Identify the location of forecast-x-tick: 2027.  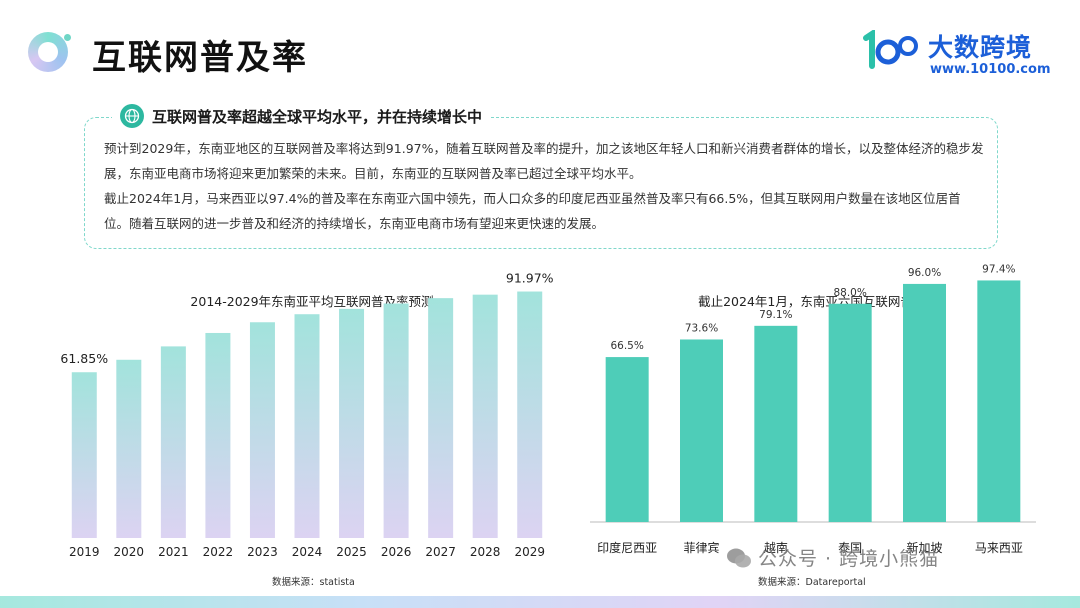
(440, 552).